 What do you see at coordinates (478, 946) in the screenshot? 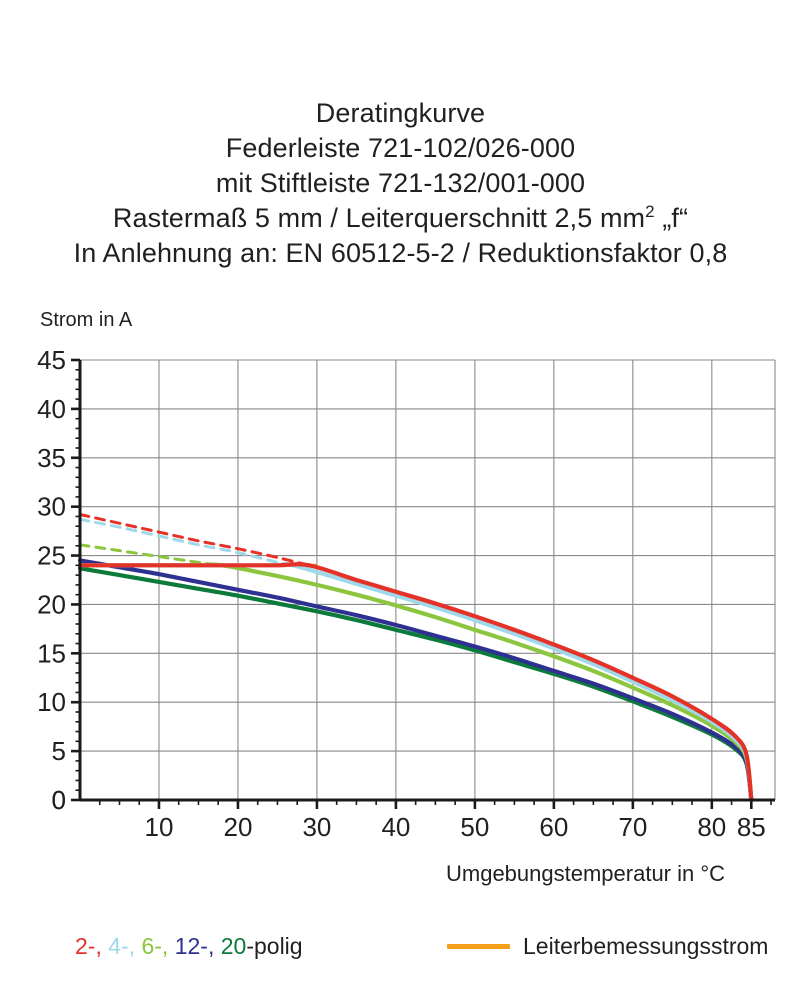
I see `legend-rated-swatch` at bounding box center [478, 946].